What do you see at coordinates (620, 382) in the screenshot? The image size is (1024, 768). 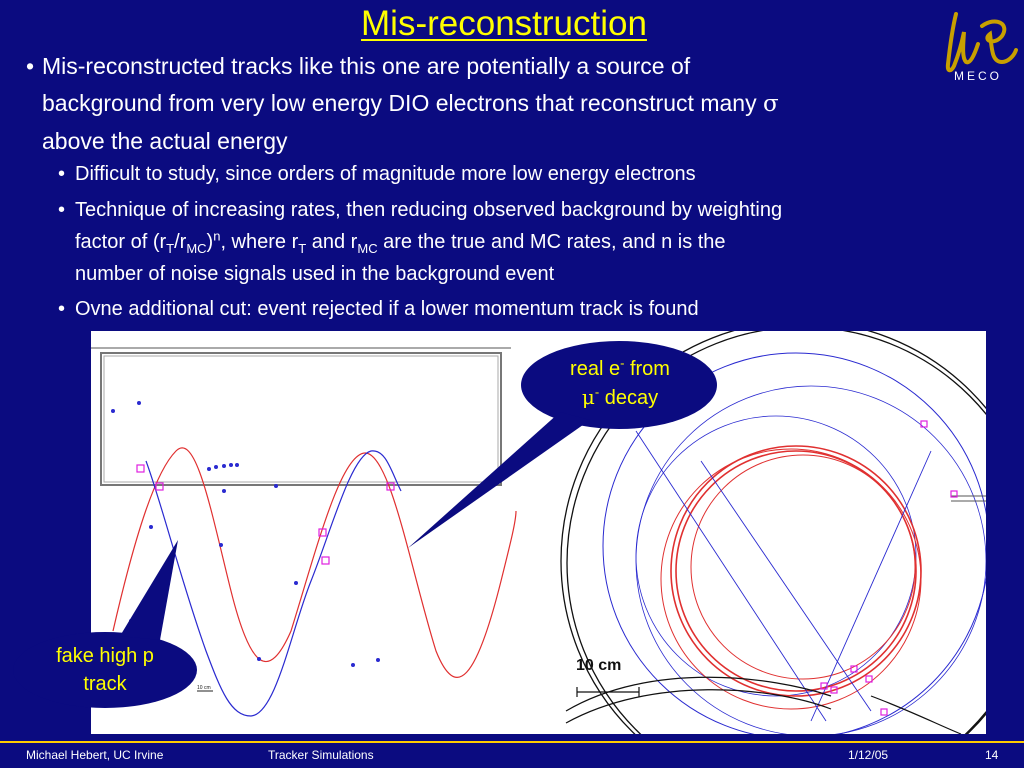 I see `callout-real-electron: real e- from μ- decay` at bounding box center [620, 382].